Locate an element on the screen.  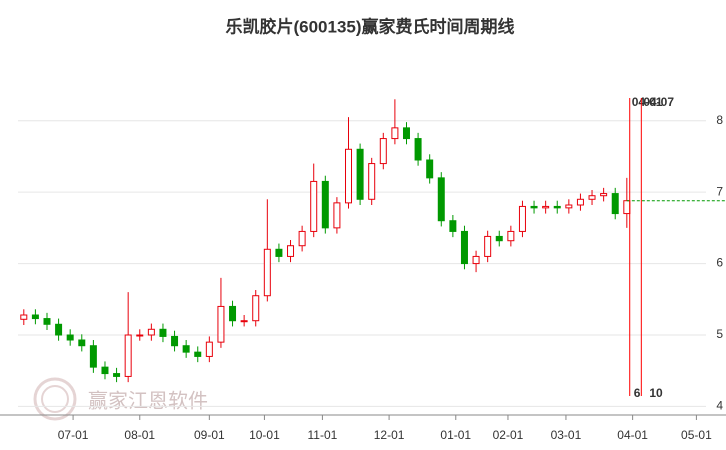
x-tick-label: 05-01 is located at coordinates (696, 435).